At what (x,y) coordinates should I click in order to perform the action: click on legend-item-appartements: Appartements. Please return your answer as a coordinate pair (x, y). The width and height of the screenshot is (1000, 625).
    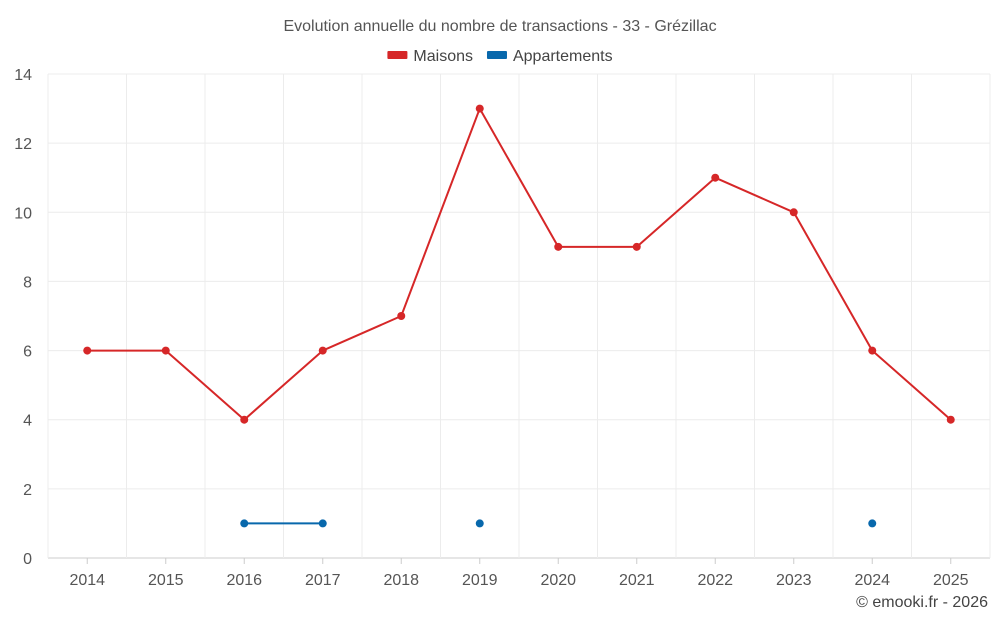
    Looking at the image, I should click on (549, 56).